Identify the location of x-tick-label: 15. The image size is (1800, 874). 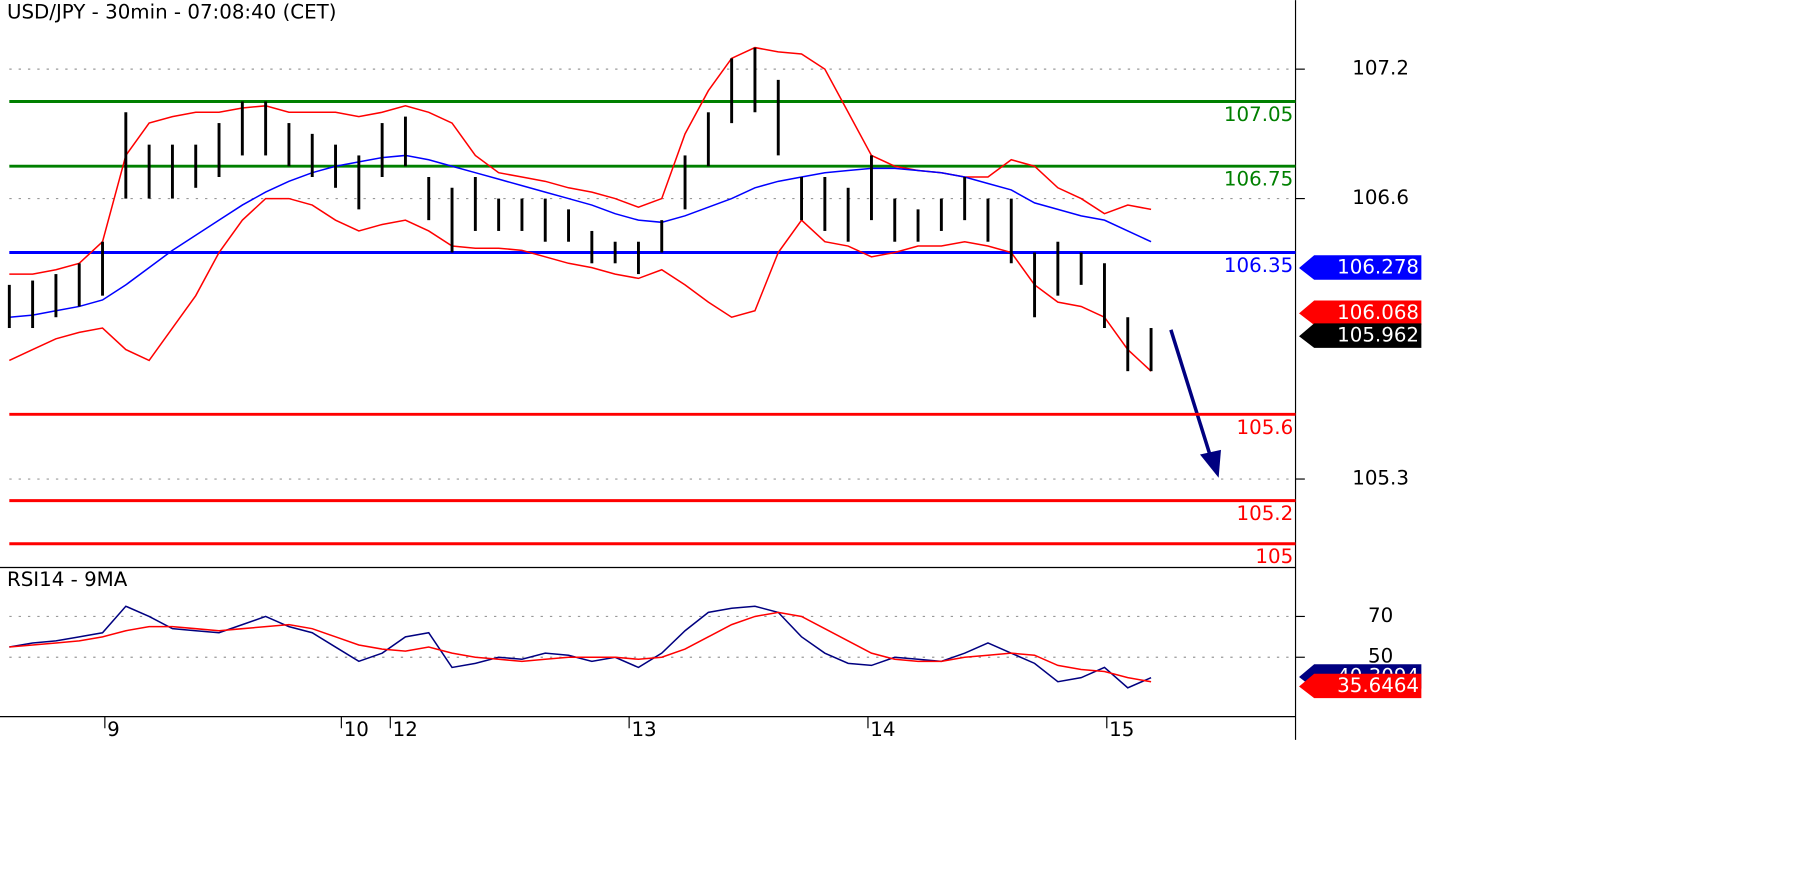
(1121, 729).